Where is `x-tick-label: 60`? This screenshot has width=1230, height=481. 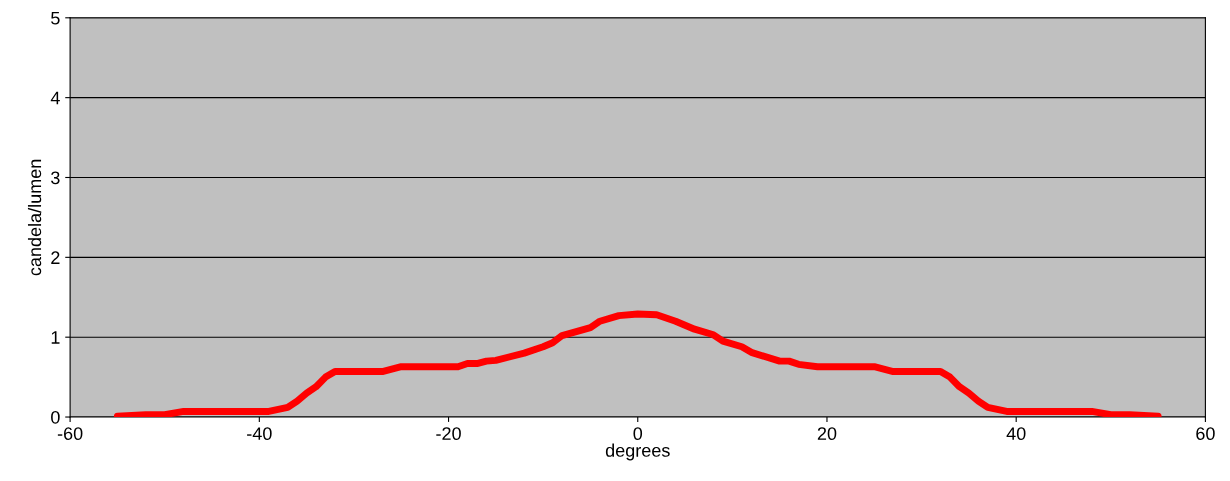 x-tick-label: 60 is located at coordinates (1205, 434).